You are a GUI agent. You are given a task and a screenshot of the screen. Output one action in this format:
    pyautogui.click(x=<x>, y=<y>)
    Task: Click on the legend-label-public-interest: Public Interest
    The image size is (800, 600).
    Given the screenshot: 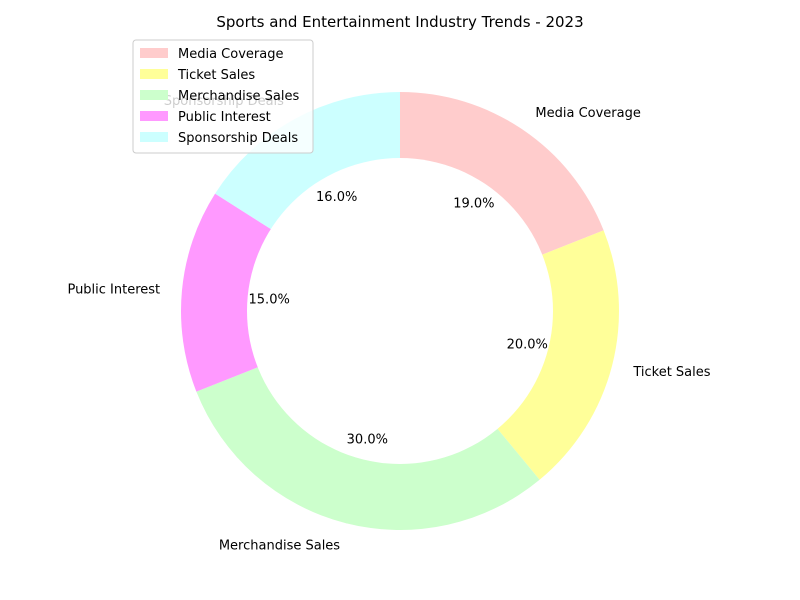 What is the action you would take?
    pyautogui.click(x=224, y=117)
    